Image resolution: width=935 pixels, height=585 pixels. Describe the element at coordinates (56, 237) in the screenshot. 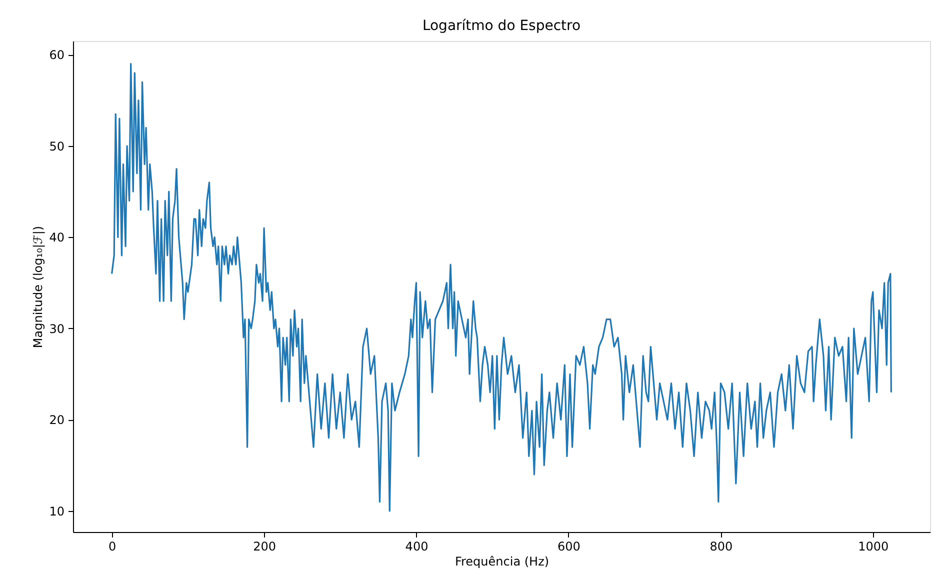

I see `y-tick-label: 40` at that location.